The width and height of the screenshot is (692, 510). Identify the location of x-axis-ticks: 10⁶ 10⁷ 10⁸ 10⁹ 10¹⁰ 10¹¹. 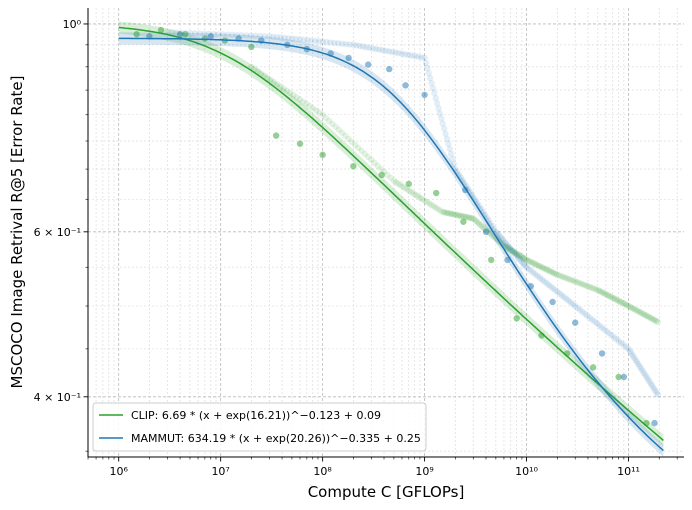
(382, 467).